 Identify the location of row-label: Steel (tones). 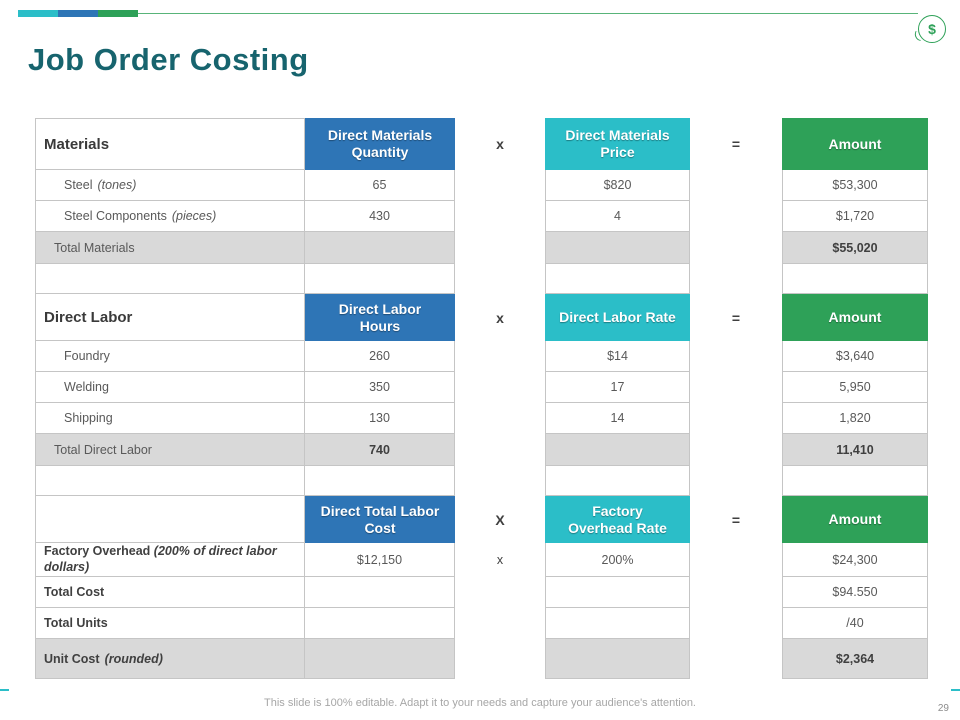
(170, 185).